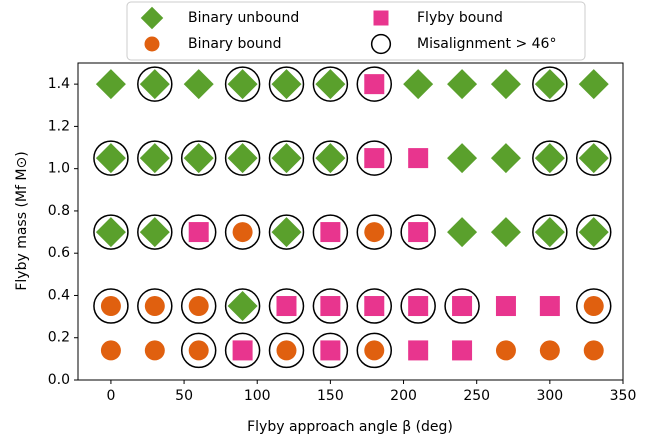  Describe the element at coordinates (184, 396) in the screenshot. I see `x-tick-label: 50` at that location.